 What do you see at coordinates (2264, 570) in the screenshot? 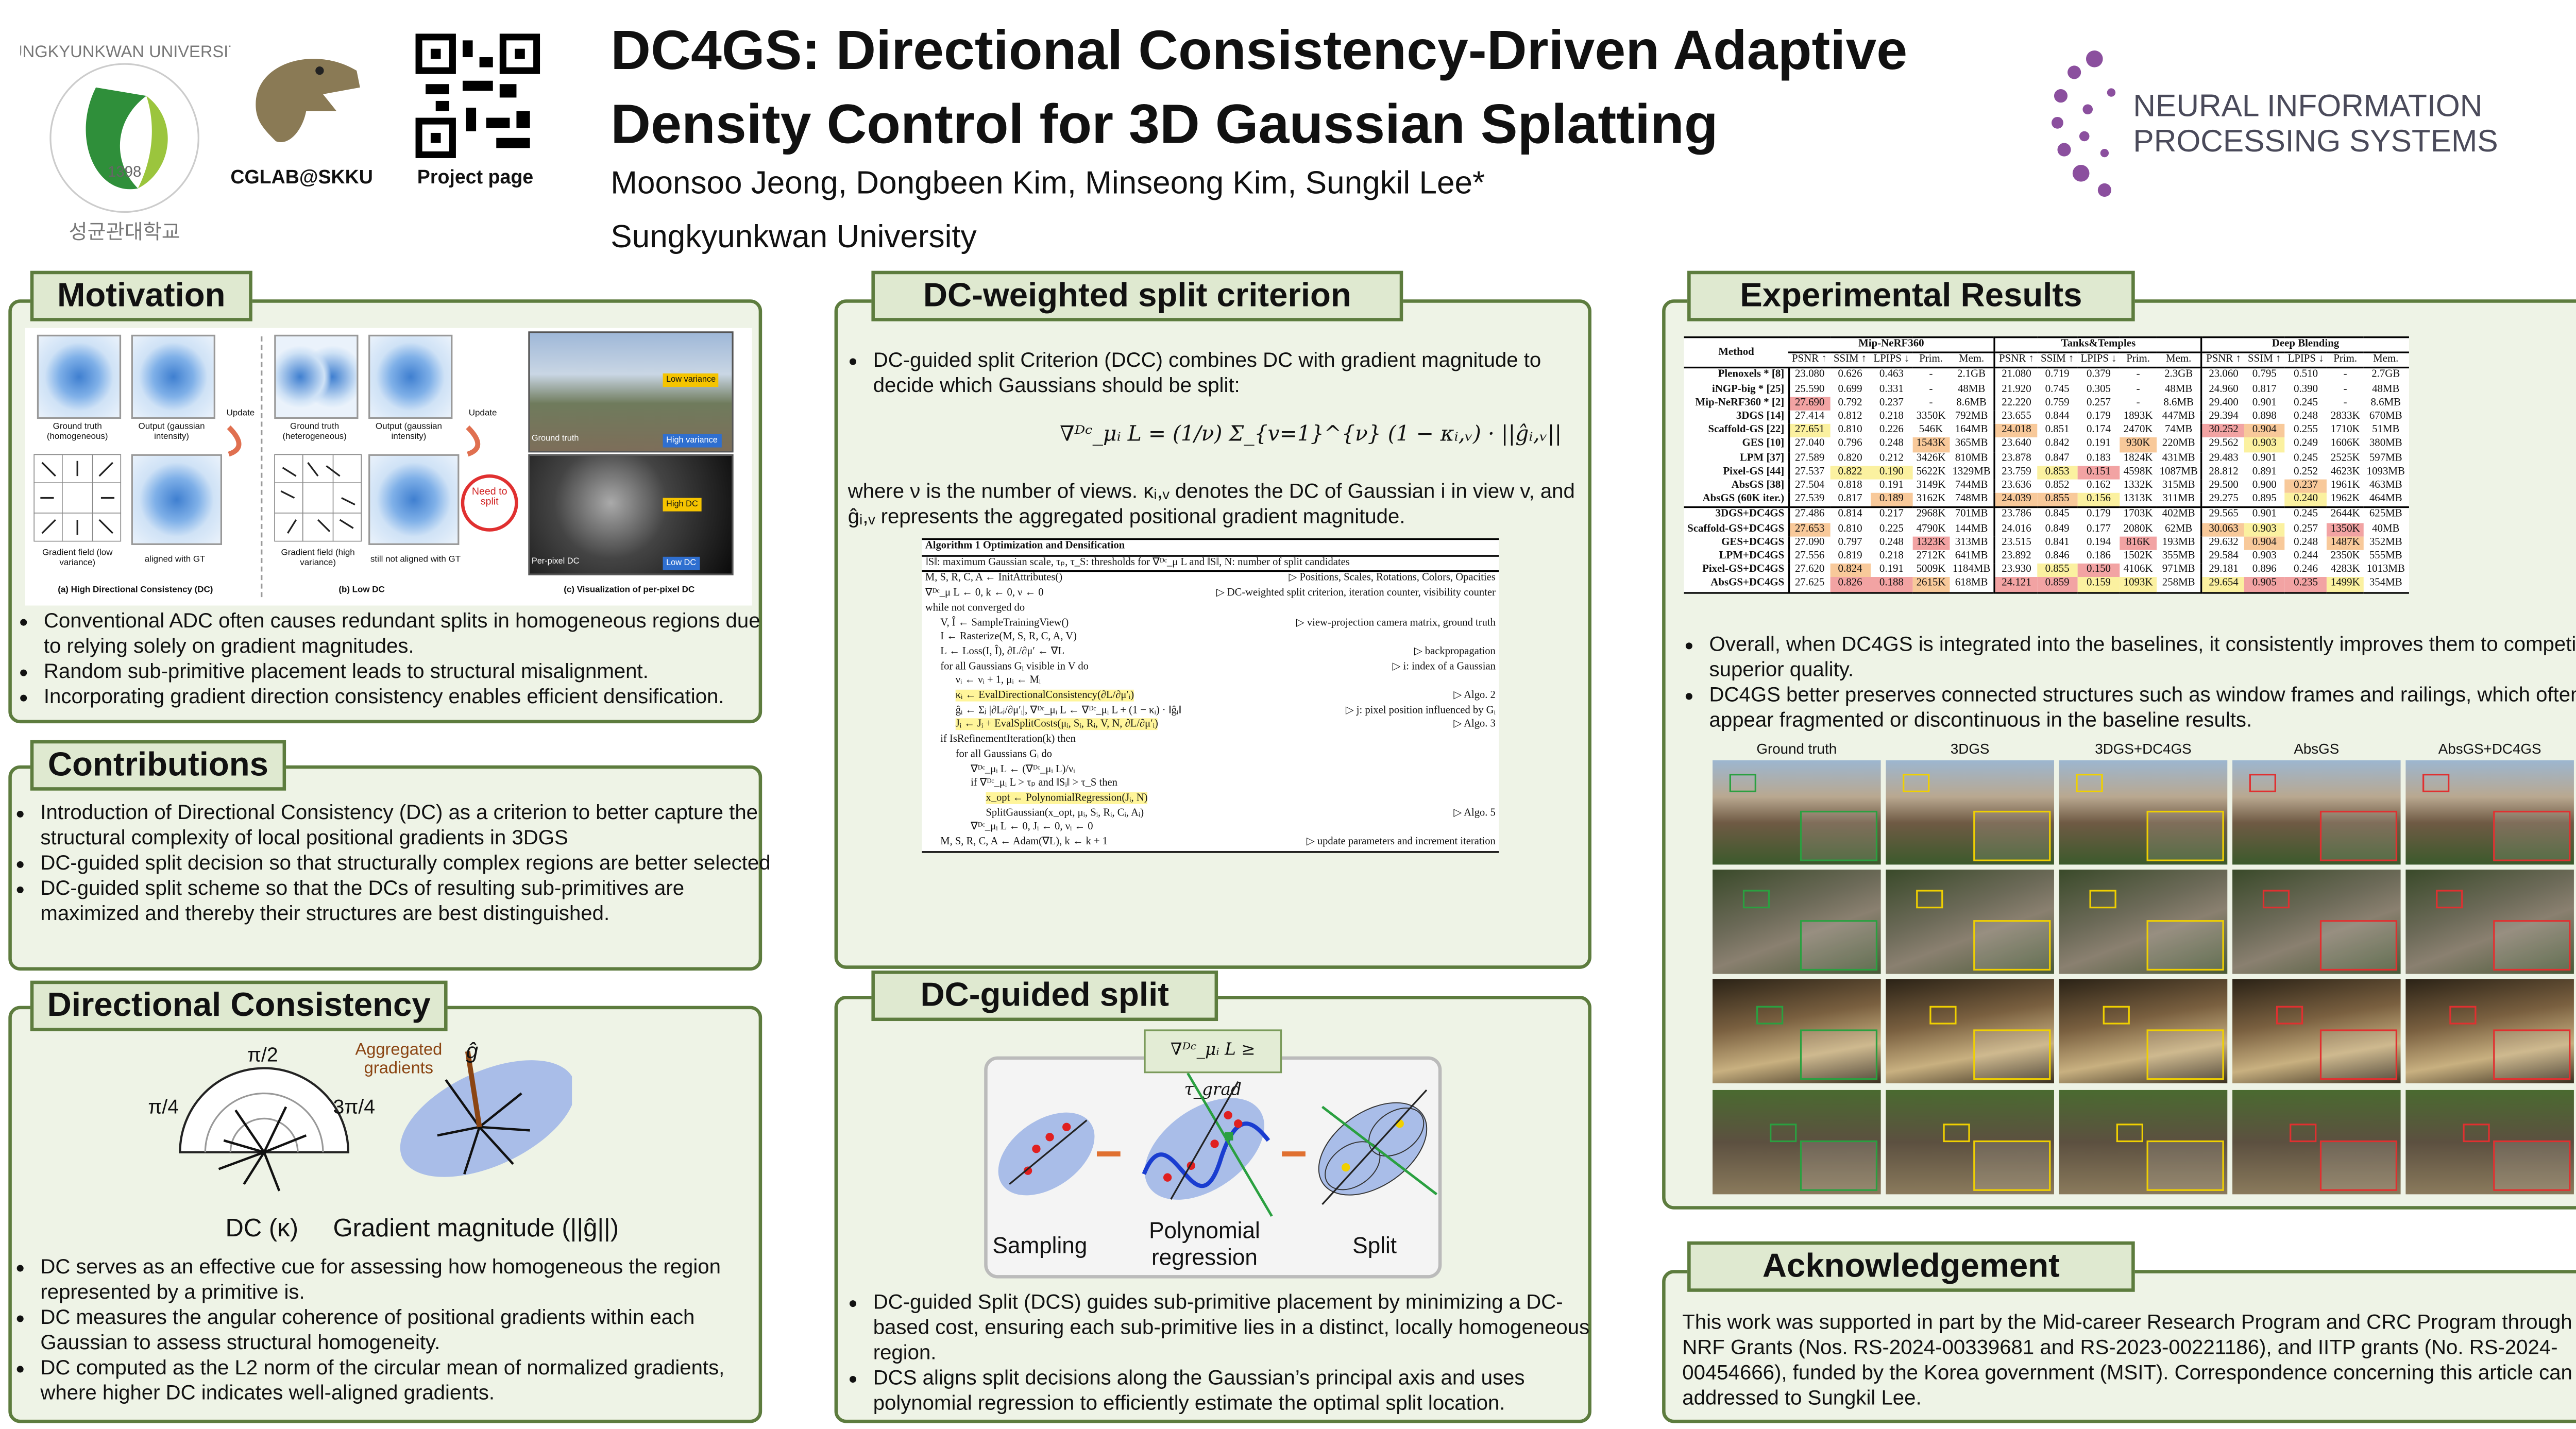
I see `table-cell: 0.896` at bounding box center [2264, 570].